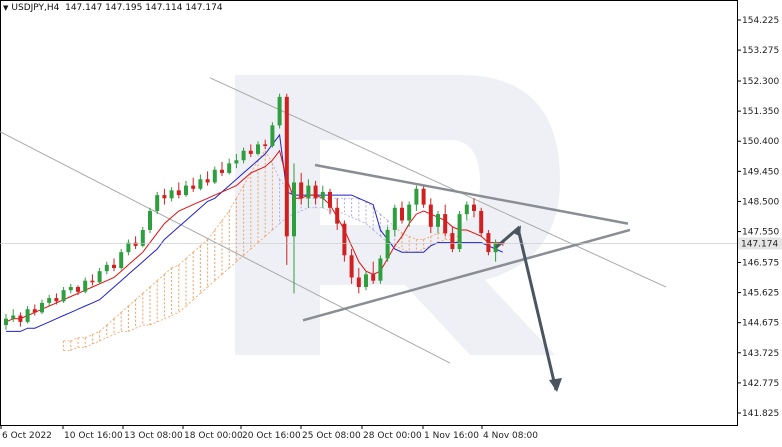 This screenshot has width=782, height=447. I want to click on current-price-label: 147.174, so click(759, 244).